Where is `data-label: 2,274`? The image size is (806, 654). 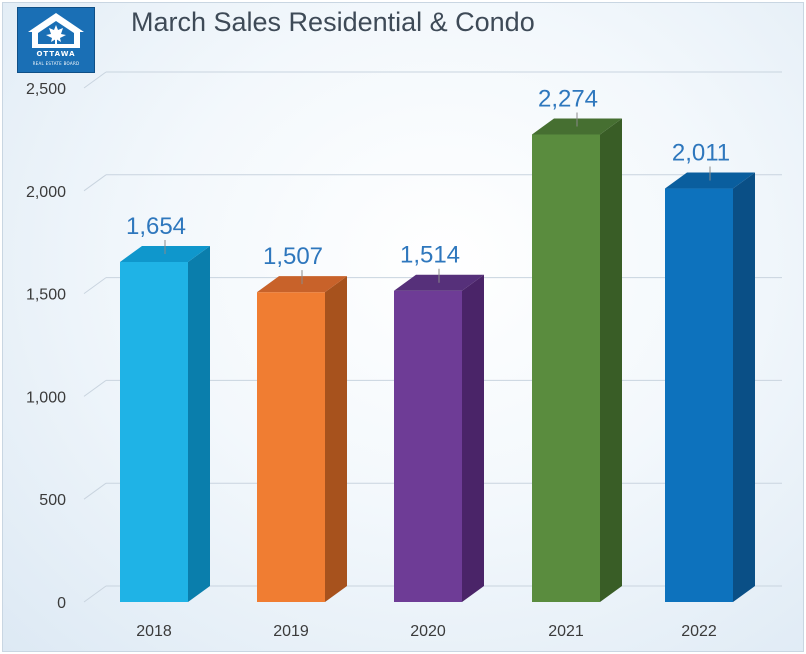 data-label: 2,274 is located at coordinates (568, 98).